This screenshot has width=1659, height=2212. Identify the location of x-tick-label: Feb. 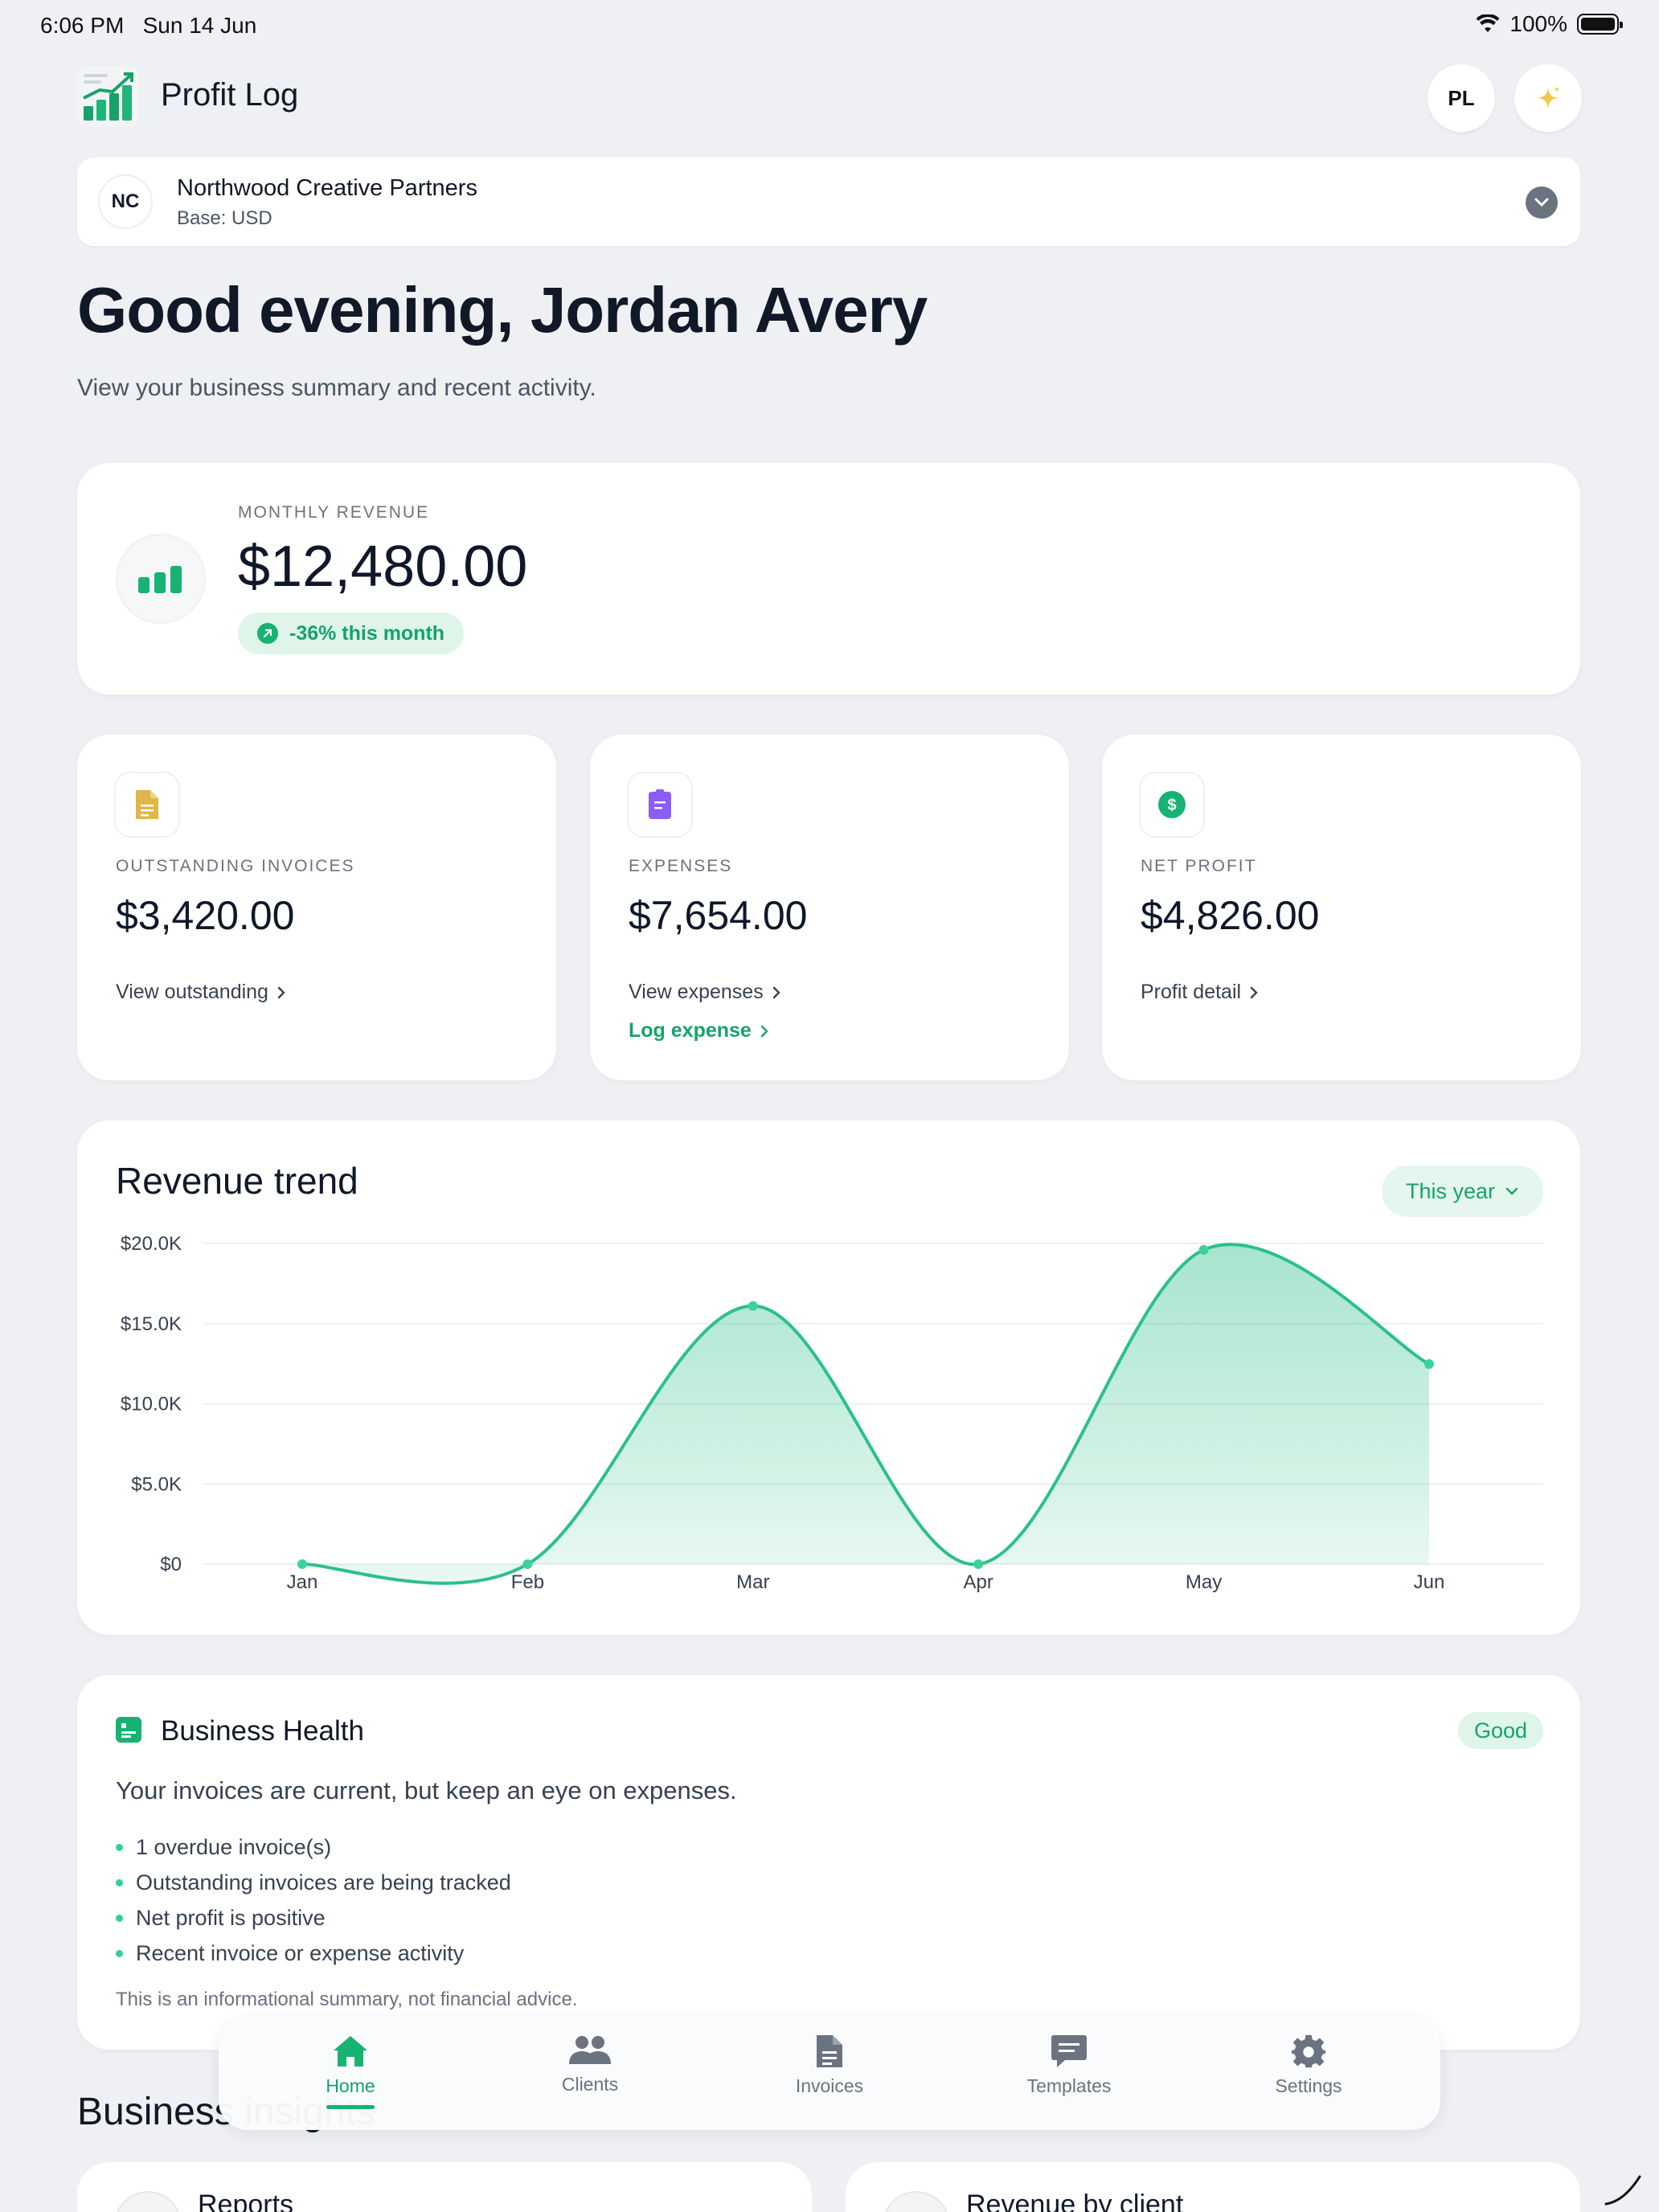
(527, 1582).